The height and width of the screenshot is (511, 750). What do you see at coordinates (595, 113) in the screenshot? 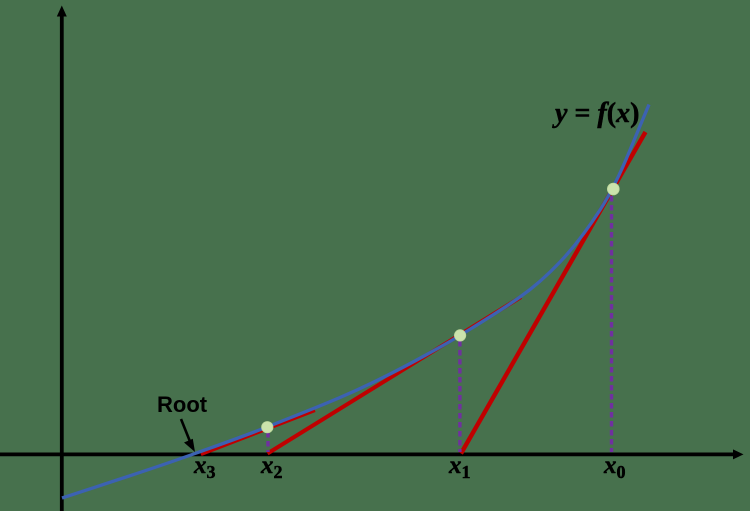
I see `svg-text: y = f(x)` at bounding box center [595, 113].